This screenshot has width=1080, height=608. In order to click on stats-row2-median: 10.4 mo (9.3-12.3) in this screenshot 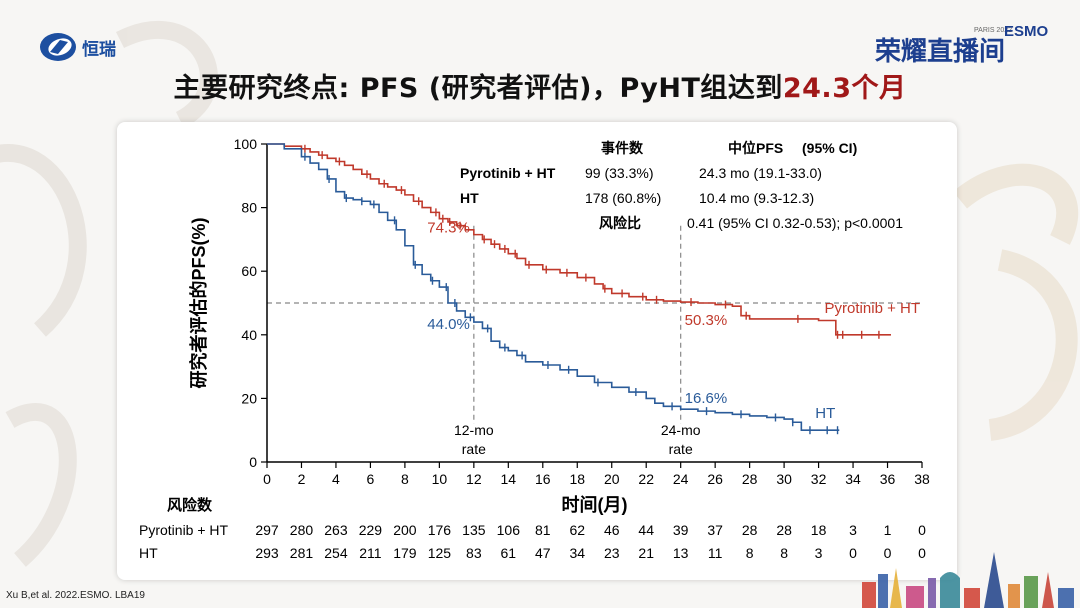, I will do `click(756, 198)`.